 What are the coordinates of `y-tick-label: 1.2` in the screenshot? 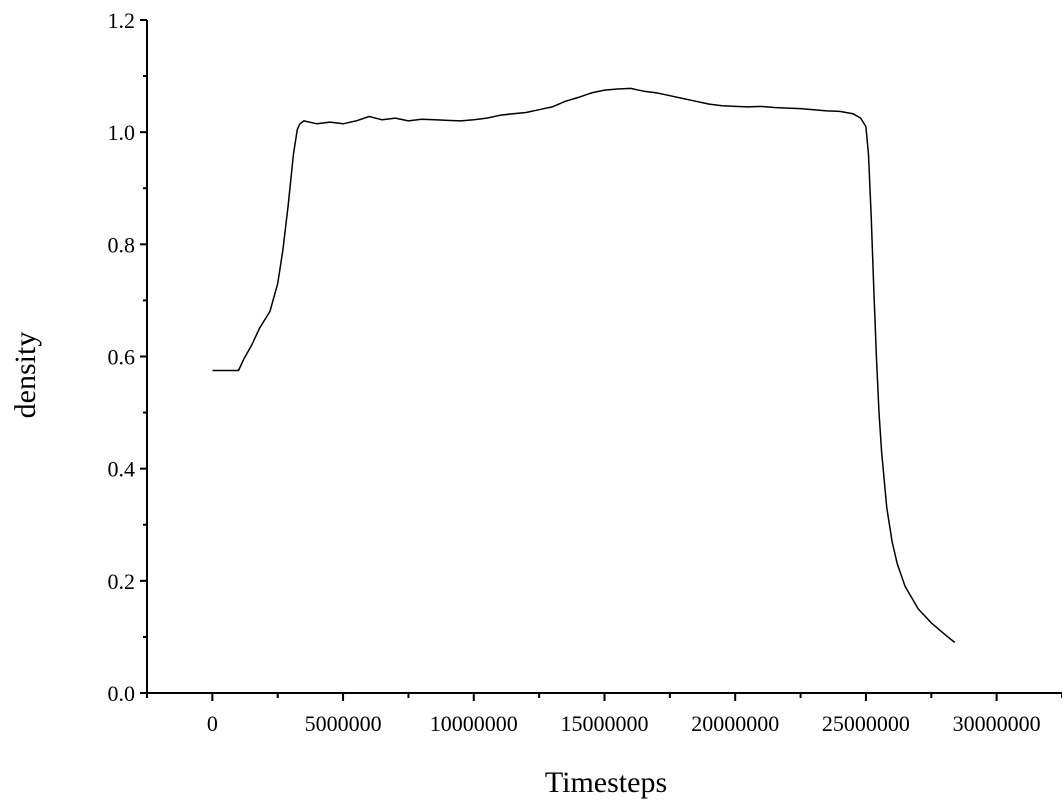 It's located at (122, 20).